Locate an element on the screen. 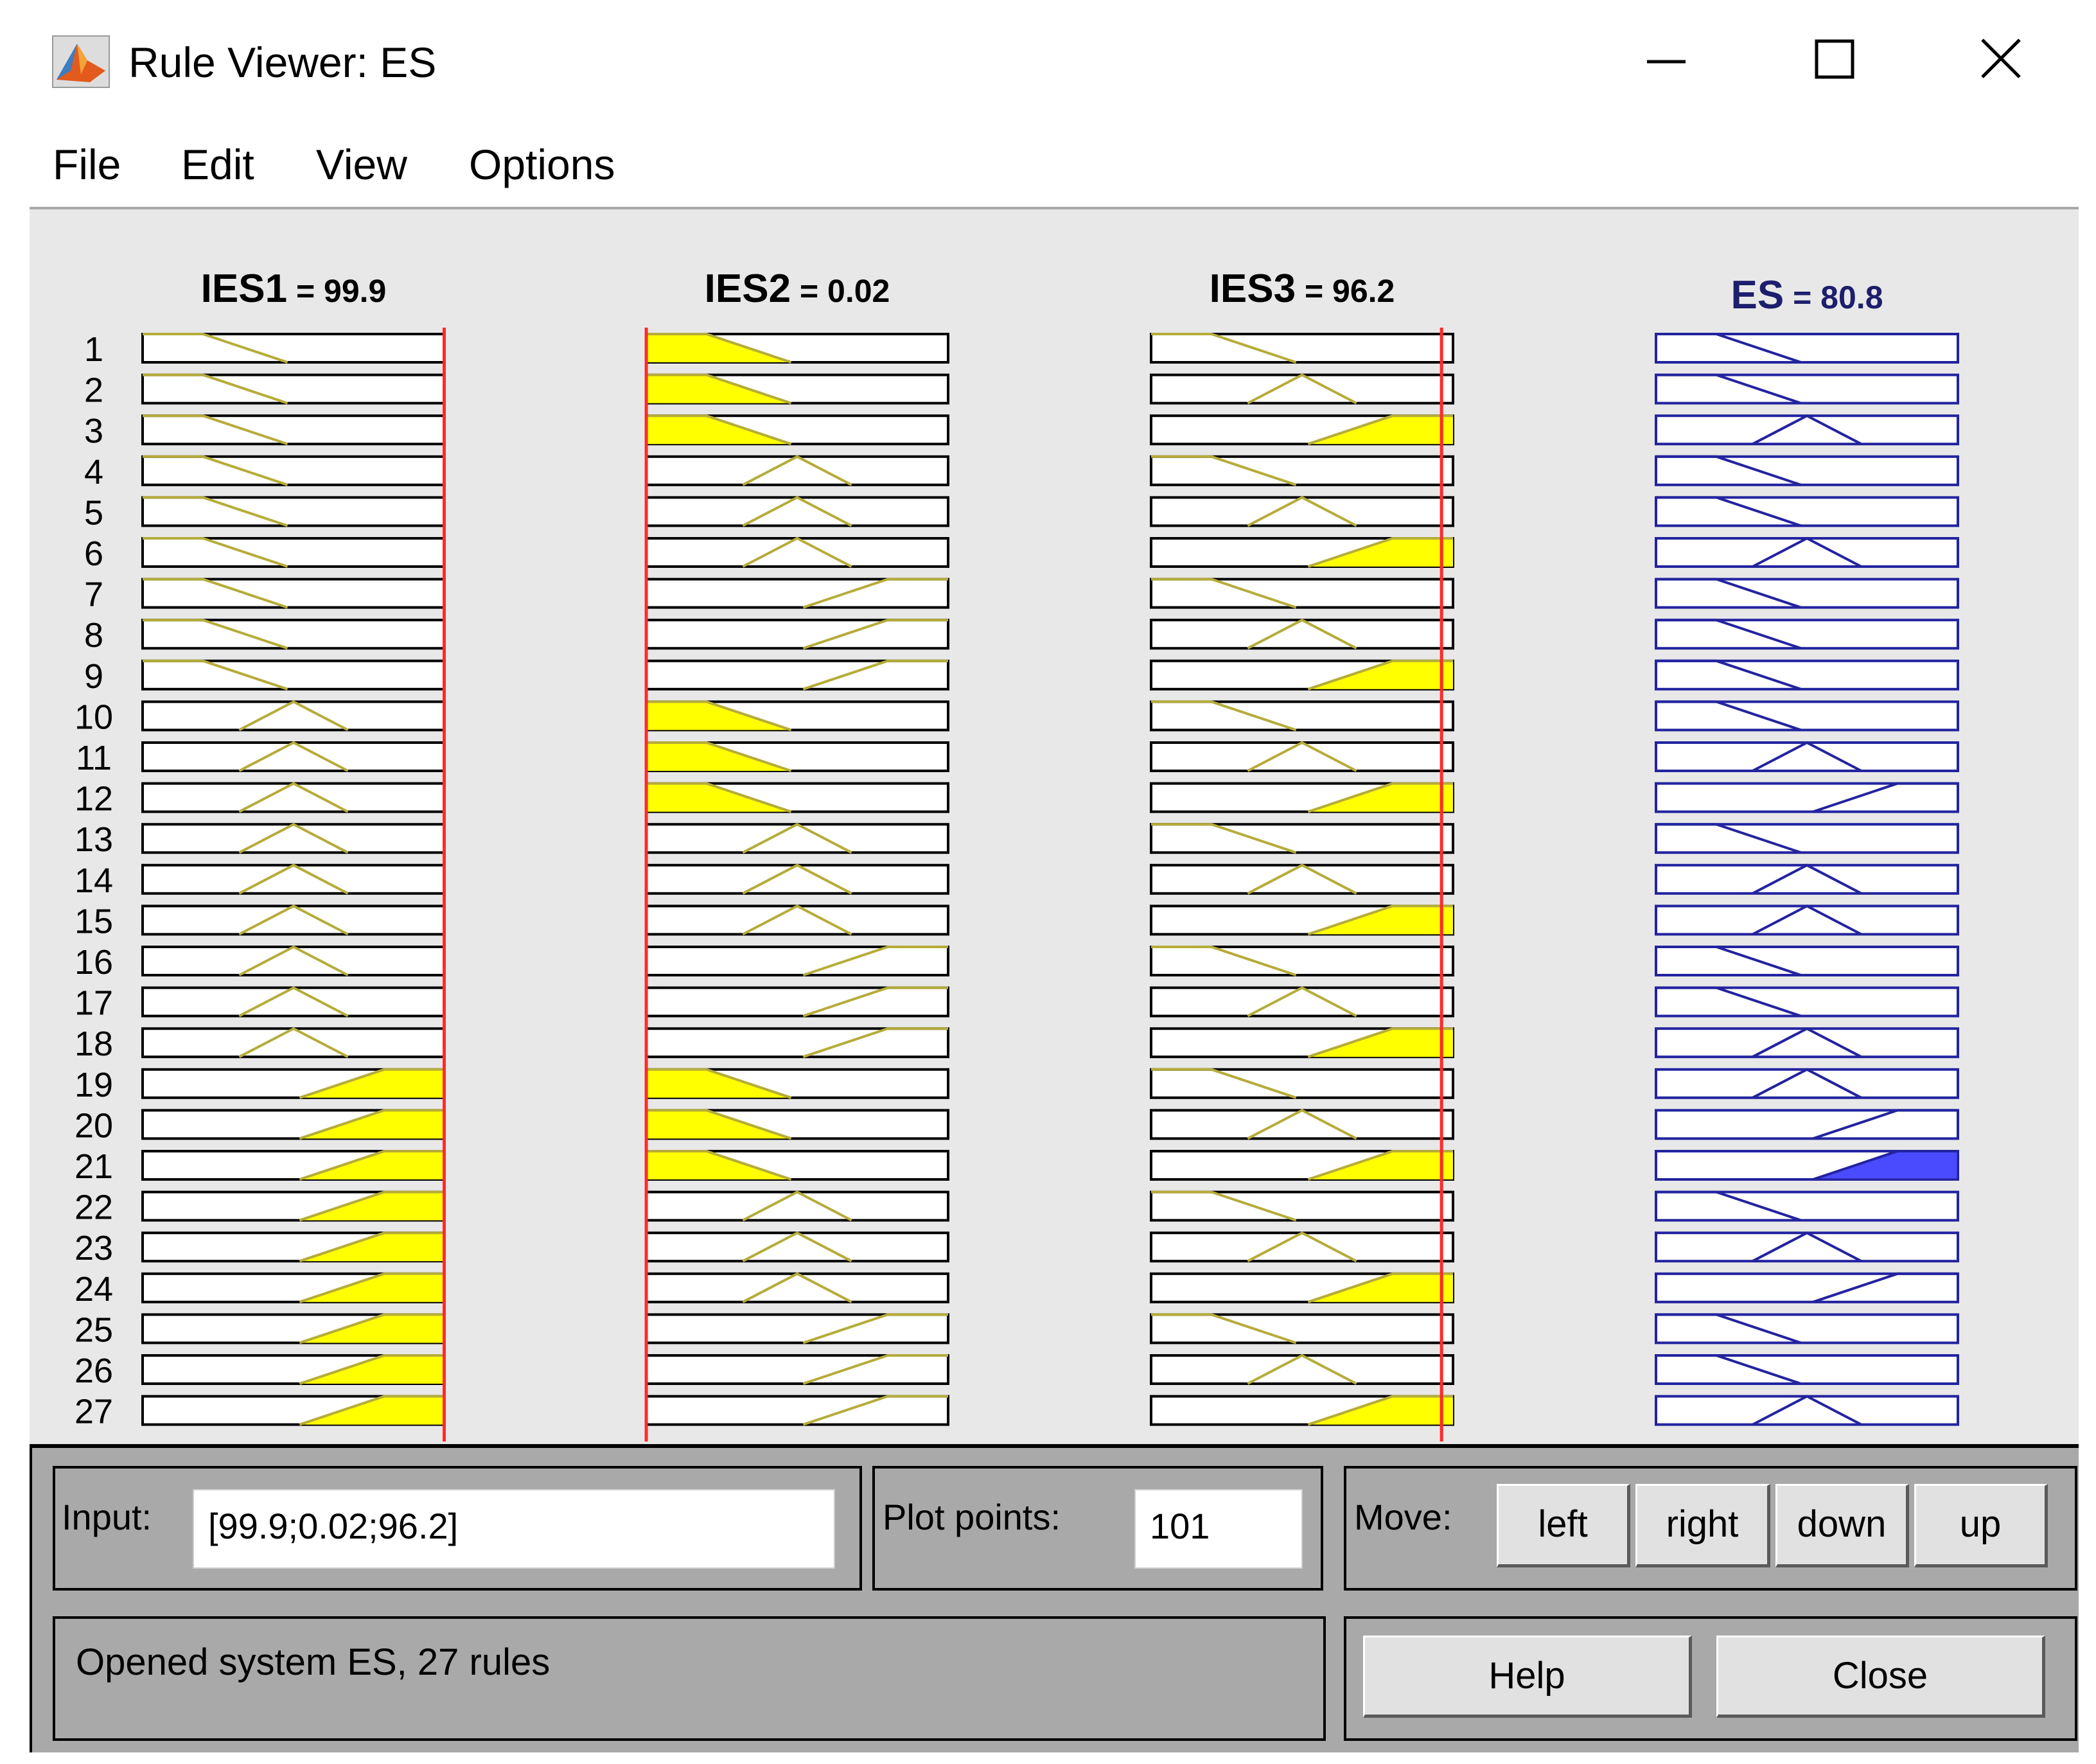 The height and width of the screenshot is (1764, 2096). rule-number: 14 is located at coordinates (94, 880).